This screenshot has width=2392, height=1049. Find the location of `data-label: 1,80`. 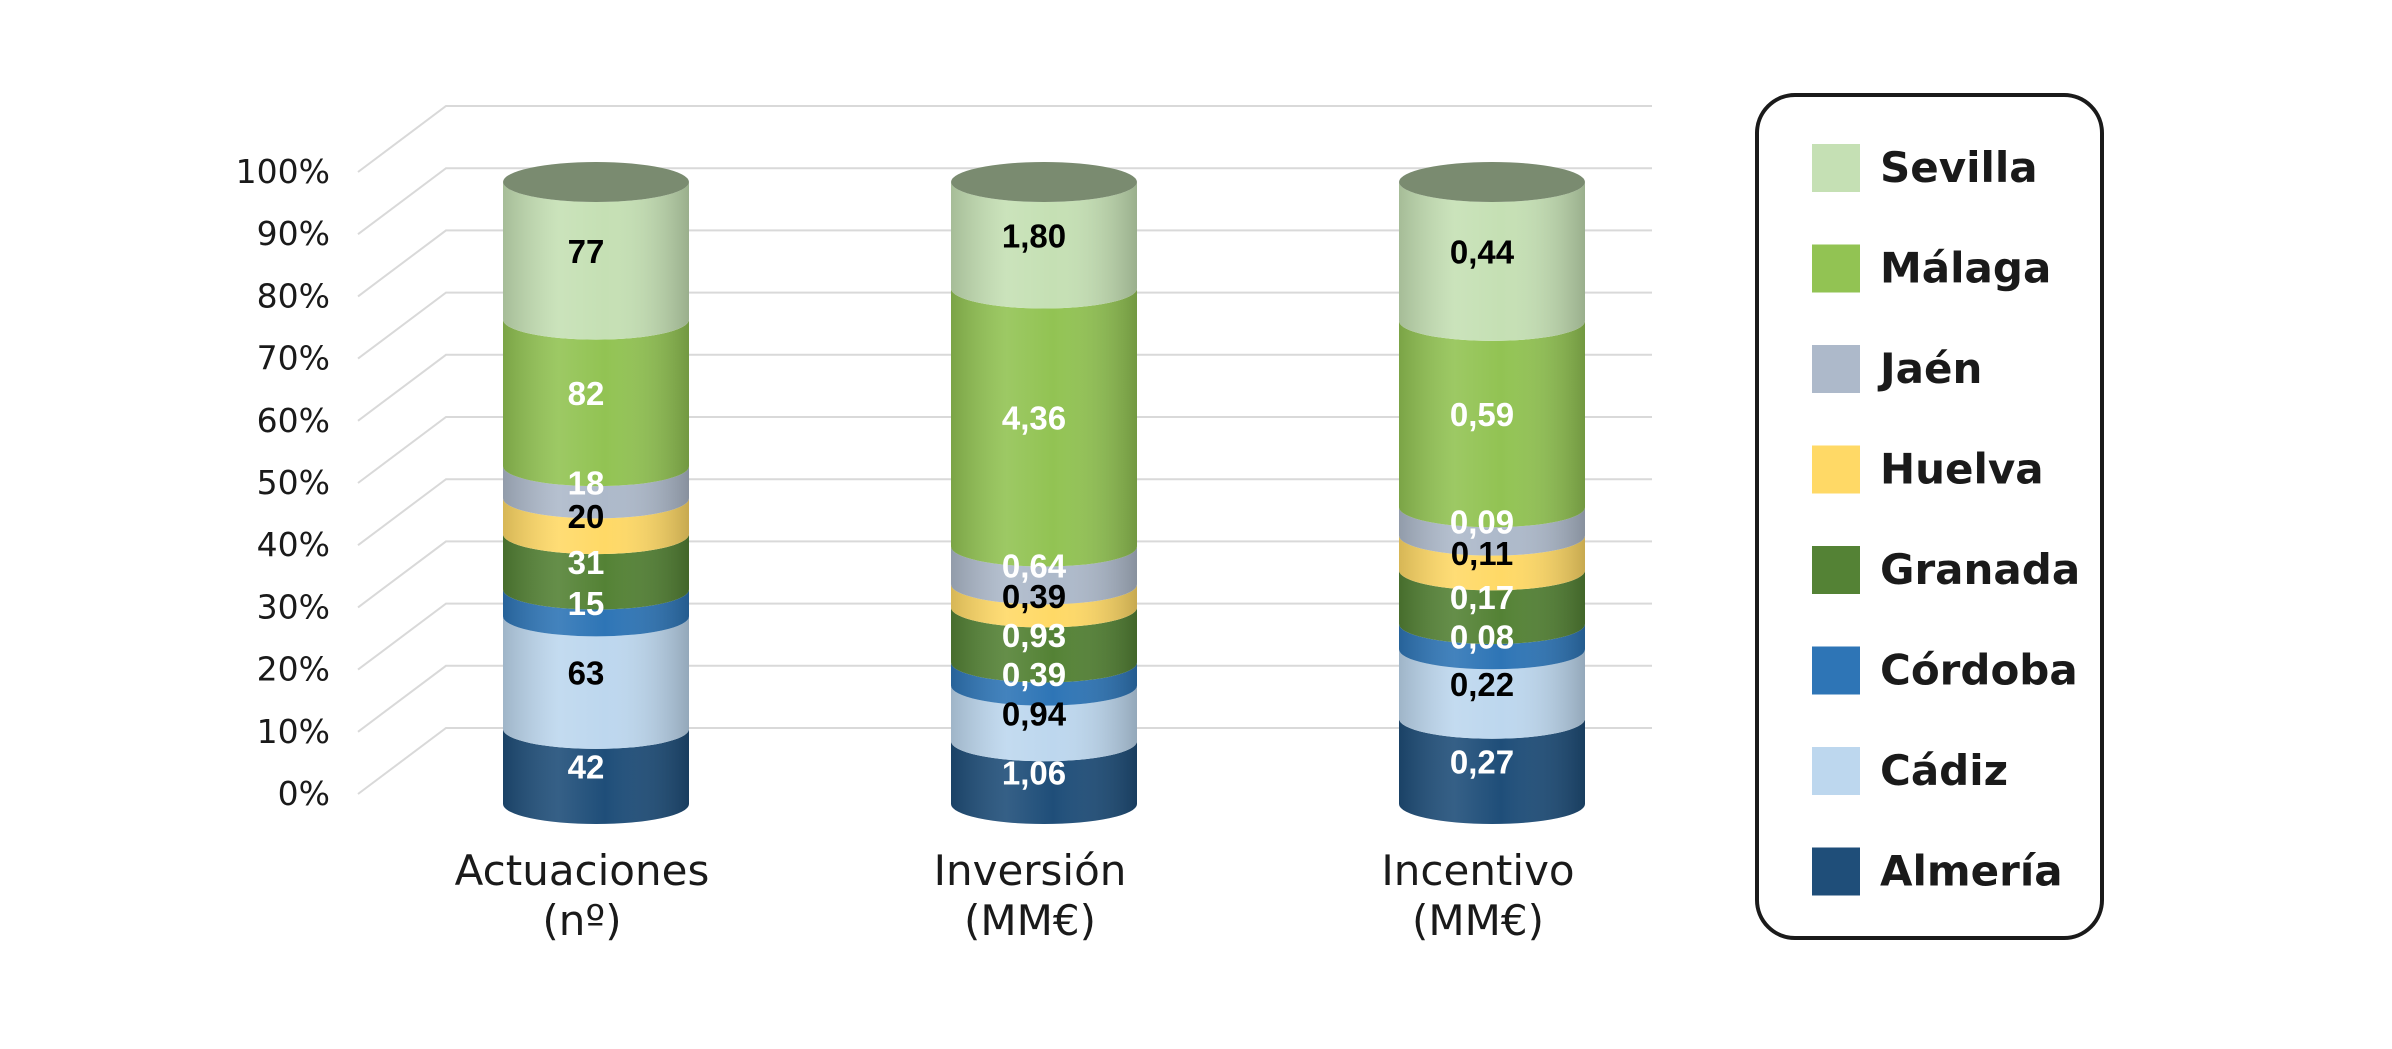

data-label: 1,80 is located at coordinates (1034, 235).